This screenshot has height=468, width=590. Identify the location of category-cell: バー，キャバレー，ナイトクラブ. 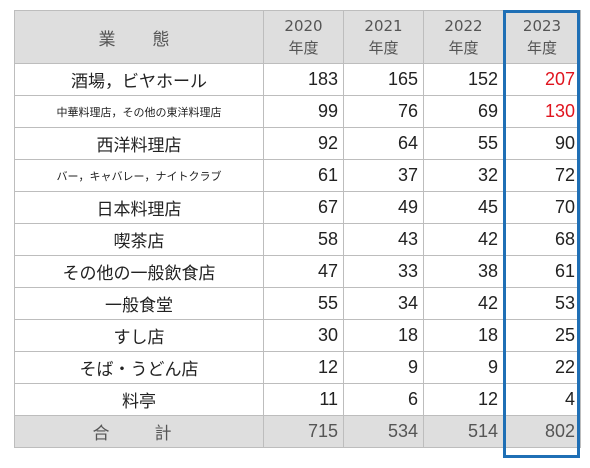
(139, 175).